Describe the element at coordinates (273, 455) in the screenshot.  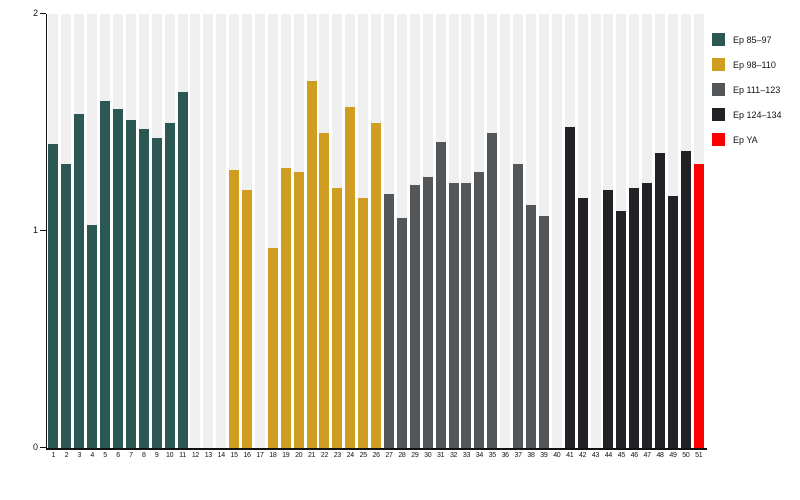
I see `x-tick-label: 18` at that location.